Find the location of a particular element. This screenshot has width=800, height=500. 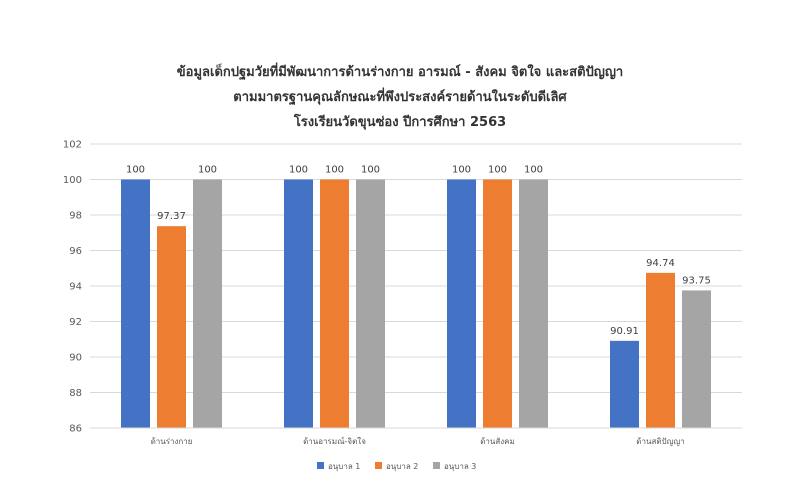

y-tick-label: 88 is located at coordinates (75, 393).